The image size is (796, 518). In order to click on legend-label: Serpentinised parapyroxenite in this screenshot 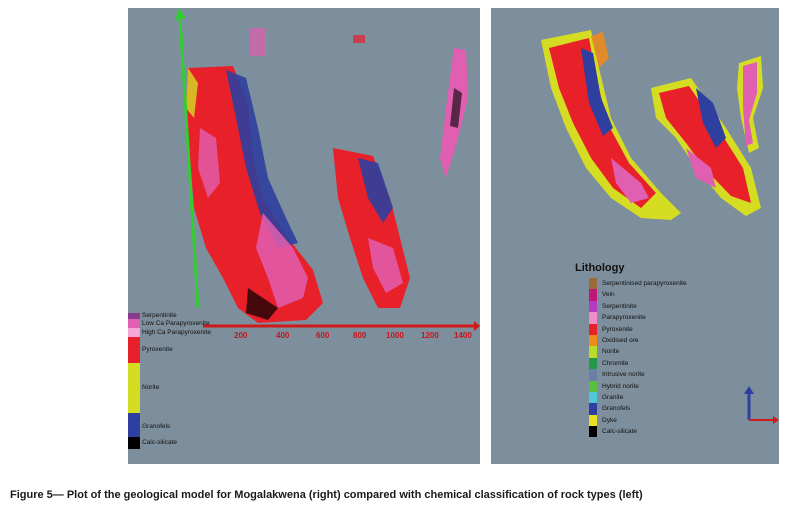, I will do `click(644, 283)`.